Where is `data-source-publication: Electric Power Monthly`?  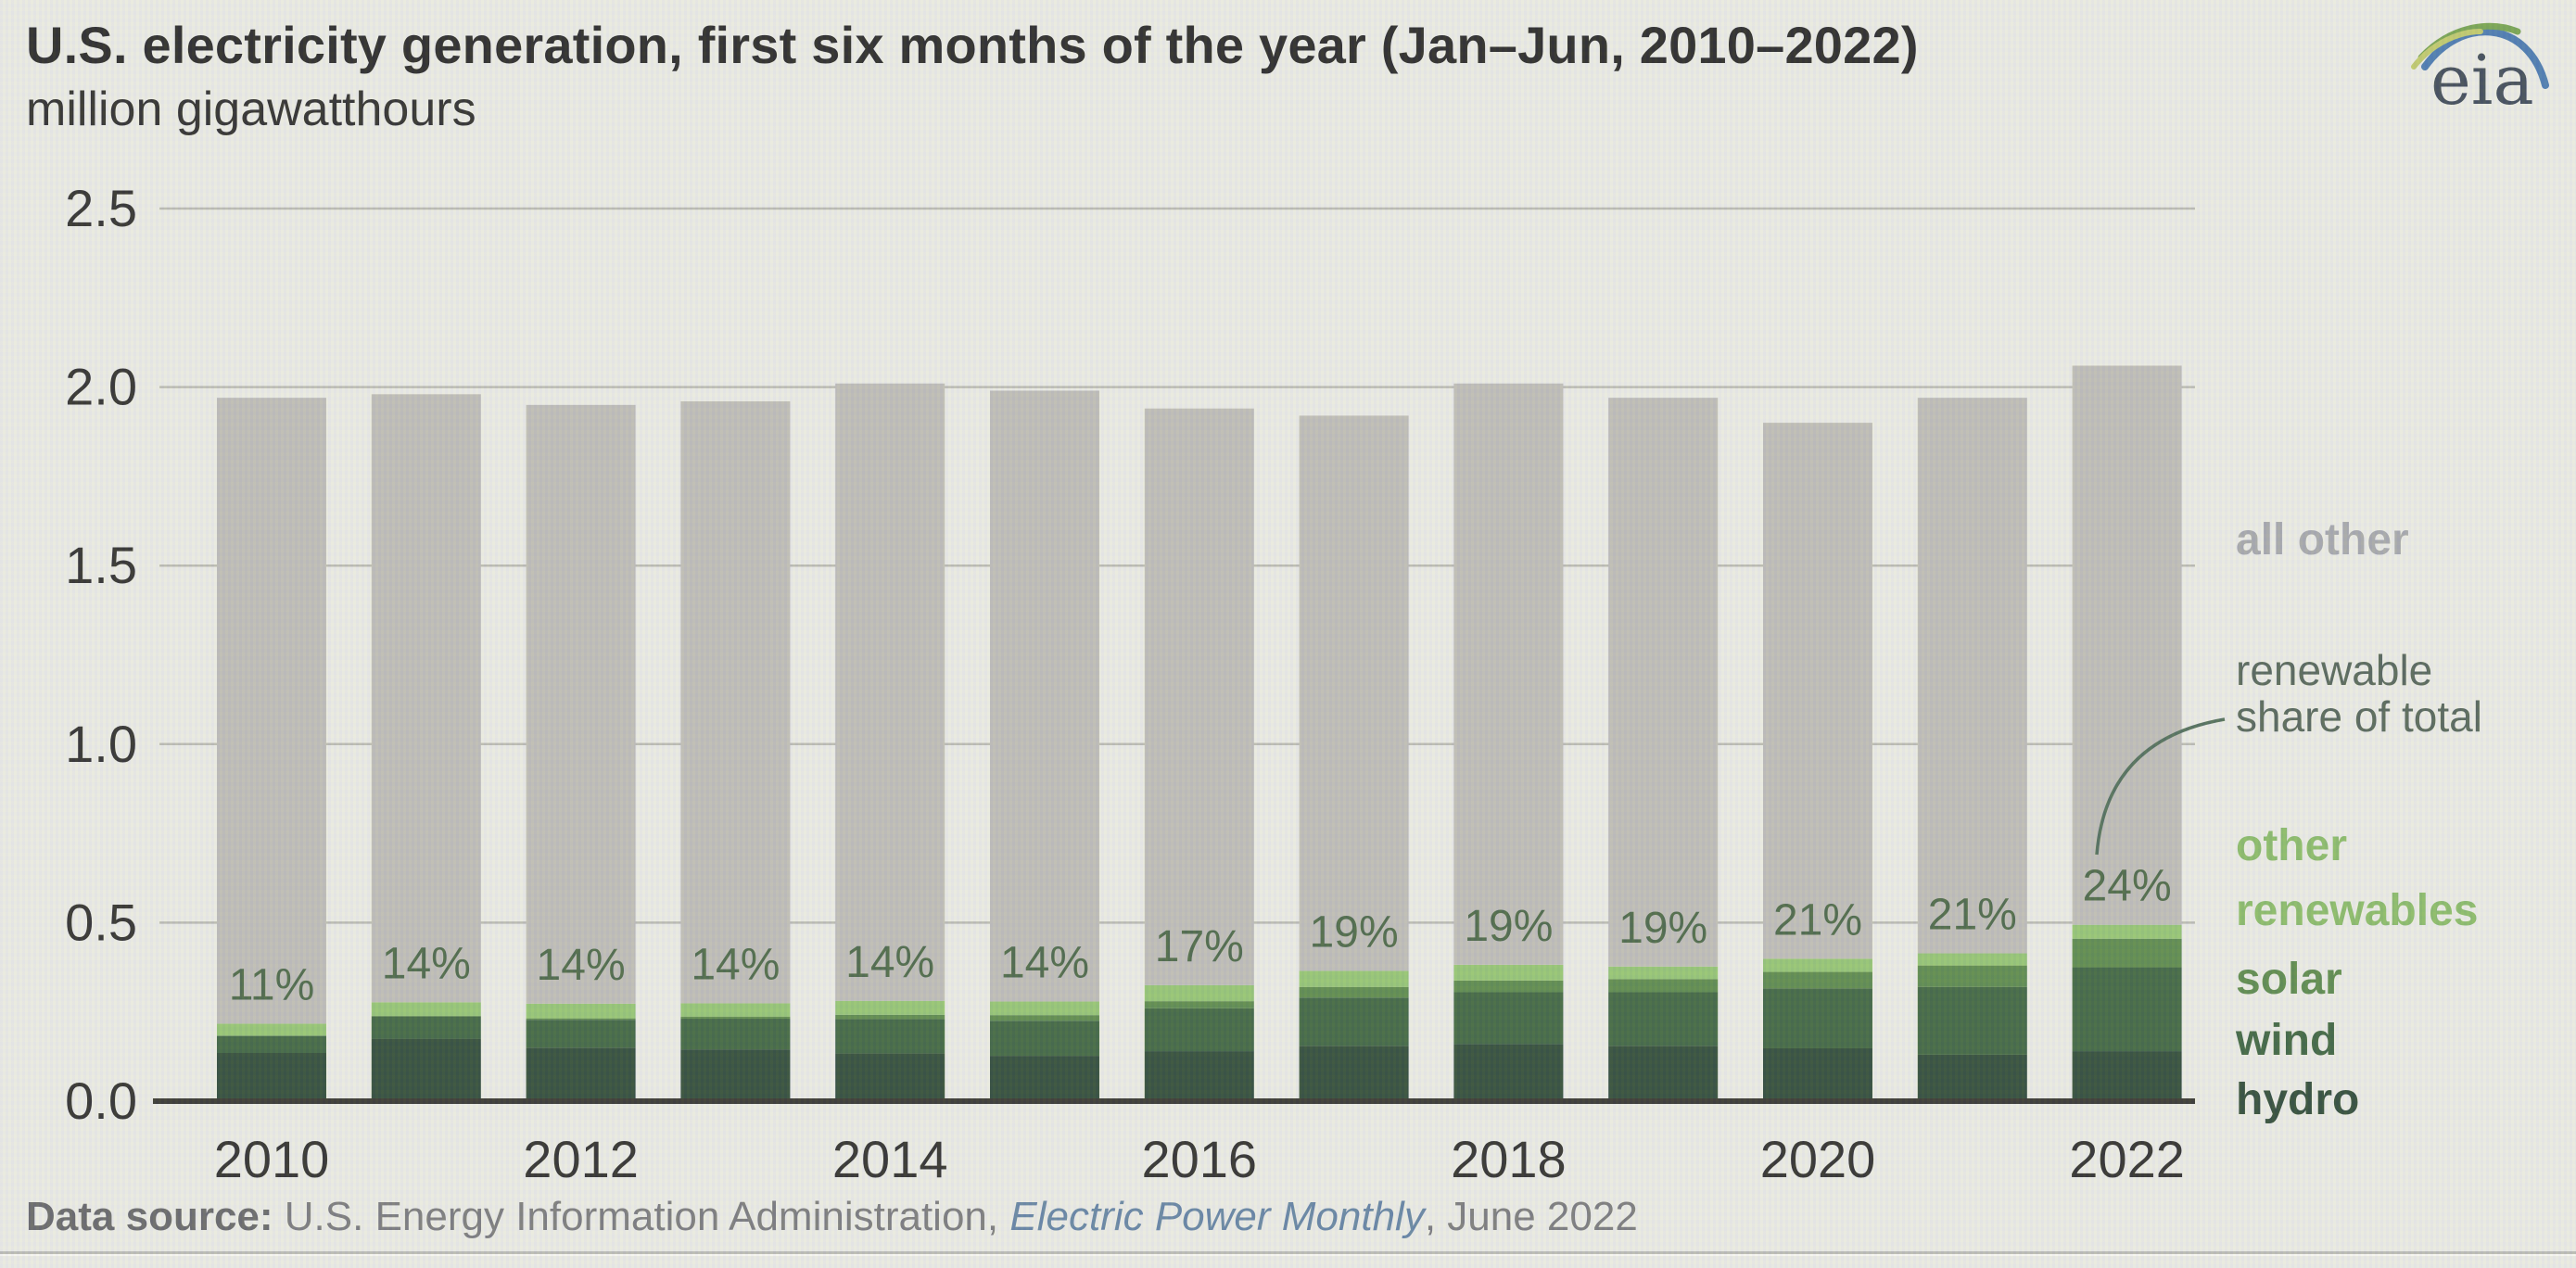
data-source-publication: Electric Power Monthly is located at coordinates (1217, 1216).